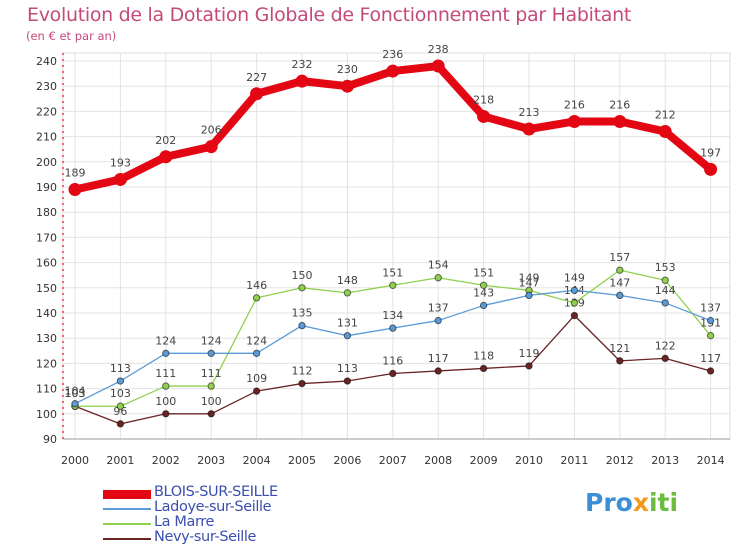 The height and width of the screenshot is (550, 750). I want to click on data-label: 147, so click(619, 282).